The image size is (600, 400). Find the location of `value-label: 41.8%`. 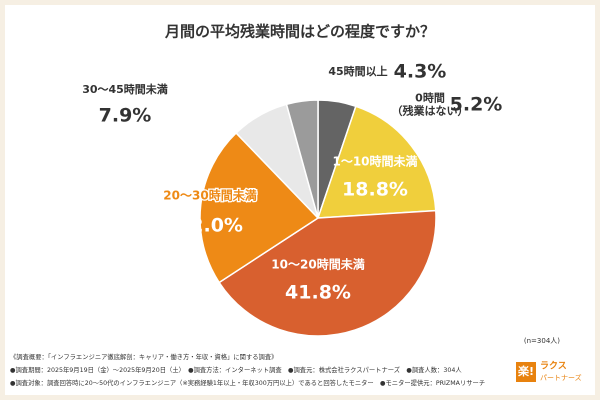

value-label: 41.8% is located at coordinates (318, 293).